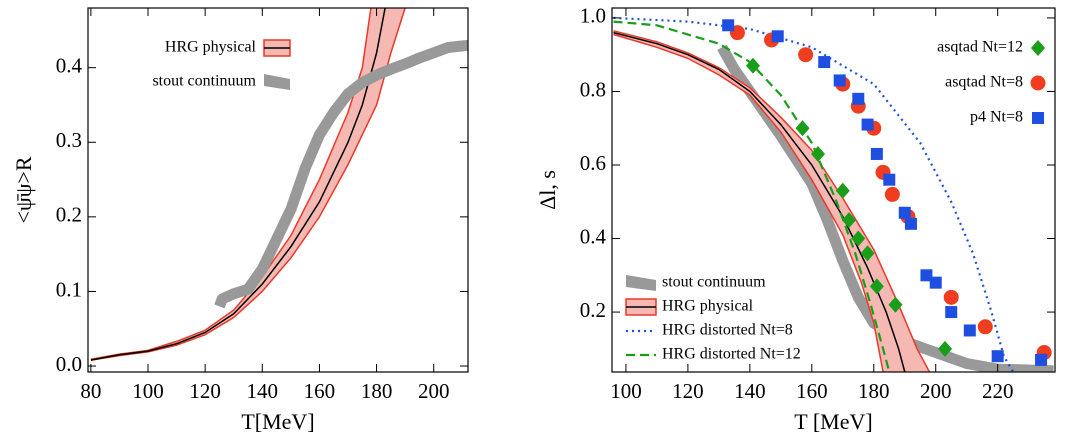  Describe the element at coordinates (998, 391) in the screenshot. I see `x-tick-label: 220` at that location.